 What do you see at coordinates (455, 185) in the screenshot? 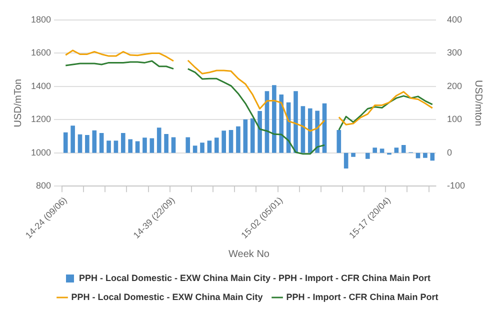
I see `y2-tick-label: -100` at bounding box center [455, 185].